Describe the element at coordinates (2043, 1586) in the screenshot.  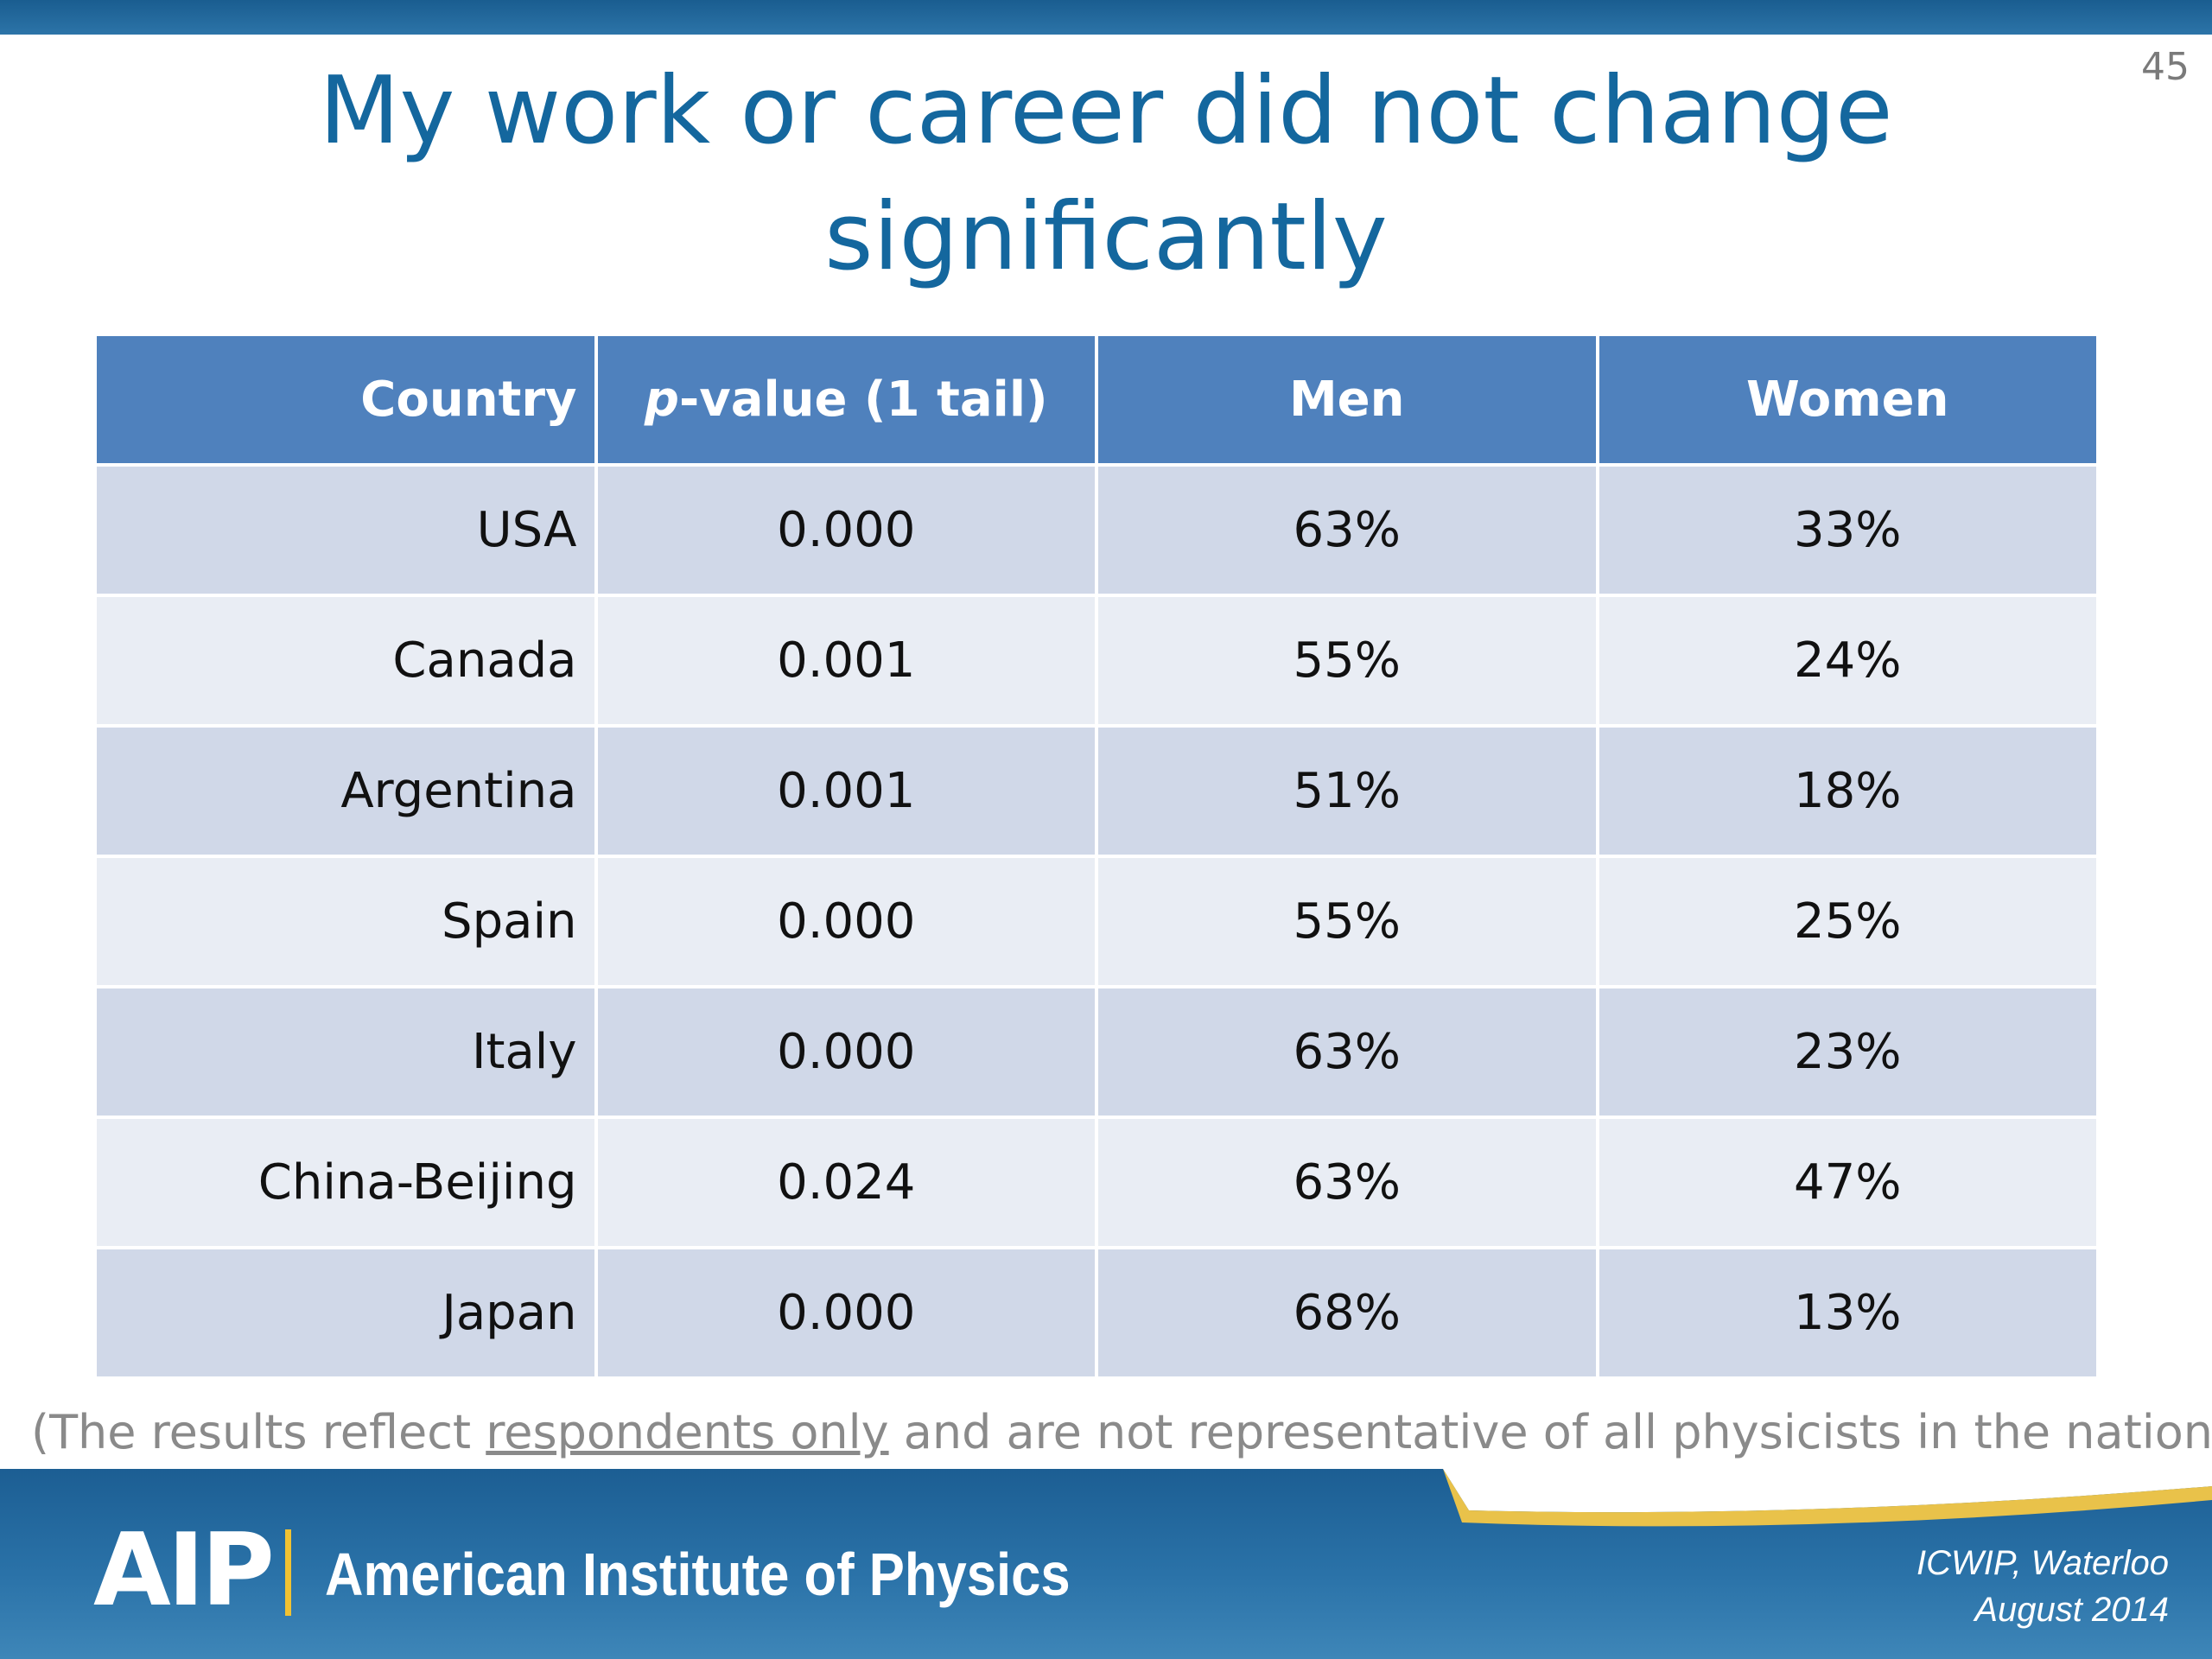
I see `conference-info: ICWIP, Waterloo August 2014` at that location.